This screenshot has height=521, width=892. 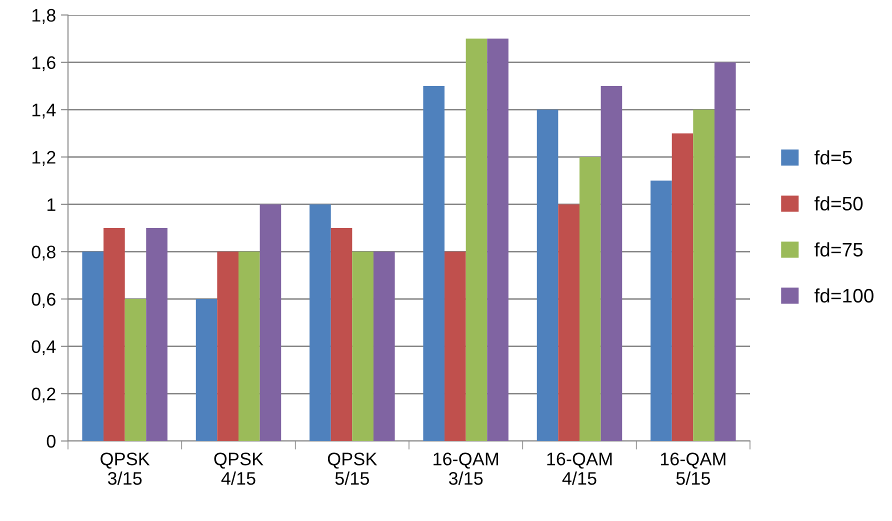 I want to click on y-tick-label: 0,2, so click(x=44, y=395).